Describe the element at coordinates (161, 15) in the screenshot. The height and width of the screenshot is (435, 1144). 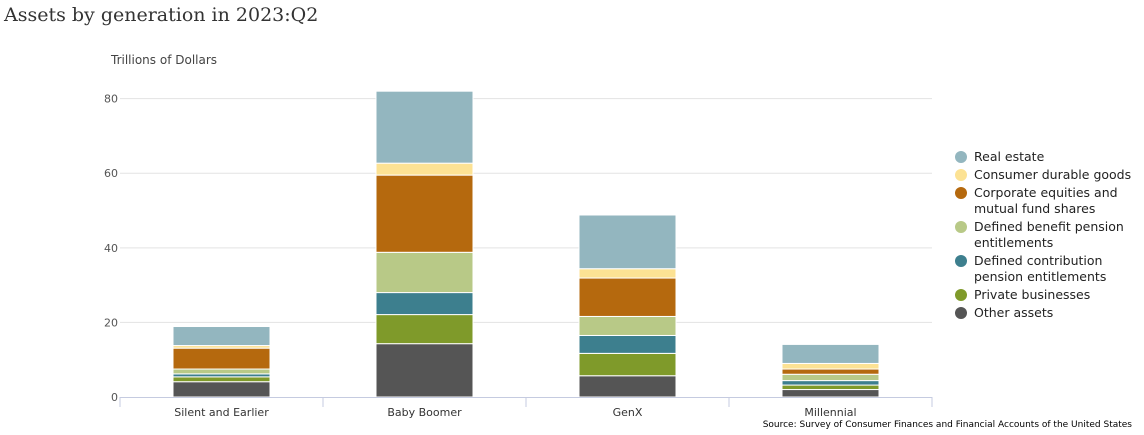
I see `chart-title: Assets by generation in 2023:Q2` at that location.